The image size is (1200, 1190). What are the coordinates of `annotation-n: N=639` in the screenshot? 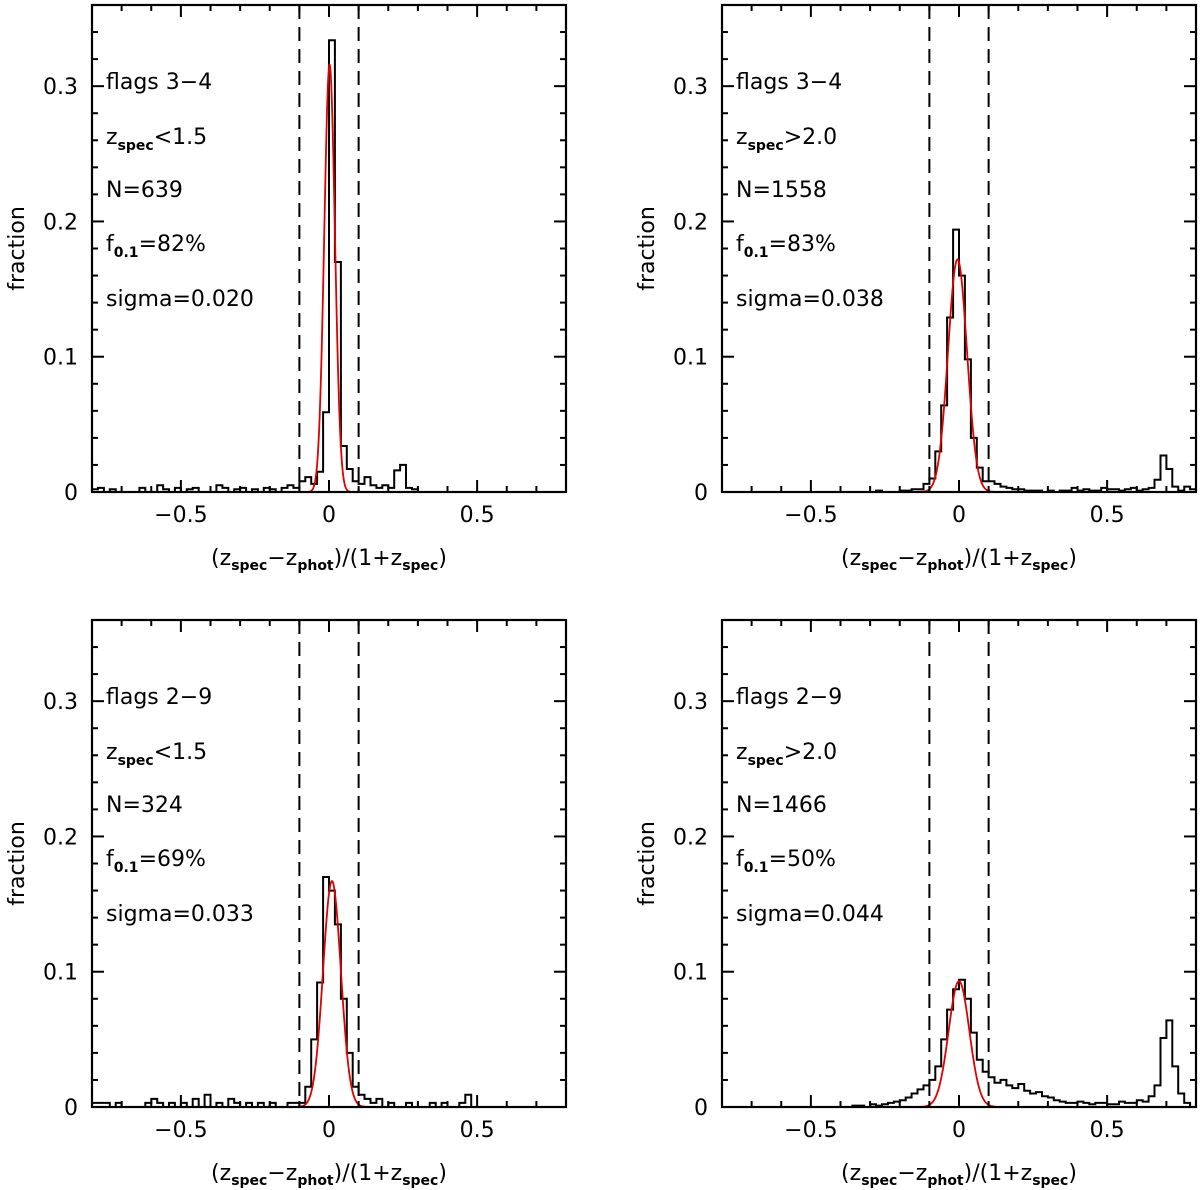 It's located at (144, 190).